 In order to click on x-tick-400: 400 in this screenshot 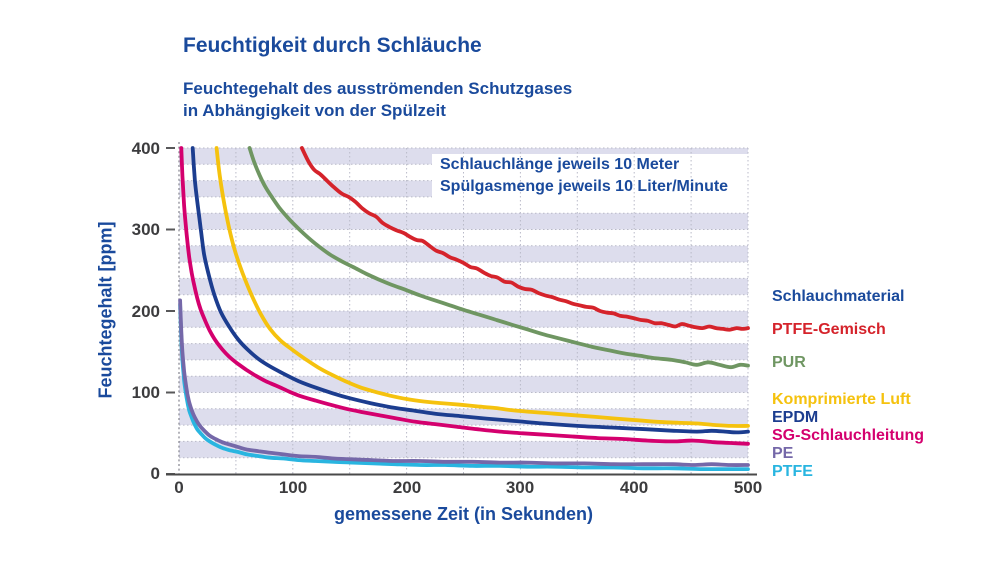, I will do `click(634, 487)`.